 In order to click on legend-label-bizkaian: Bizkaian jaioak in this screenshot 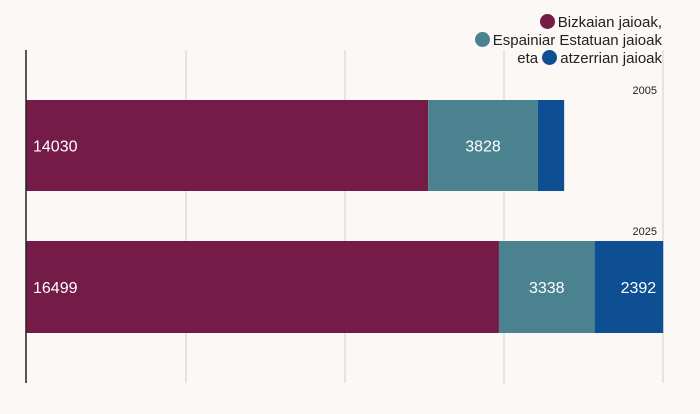, I will do `click(607, 22)`.